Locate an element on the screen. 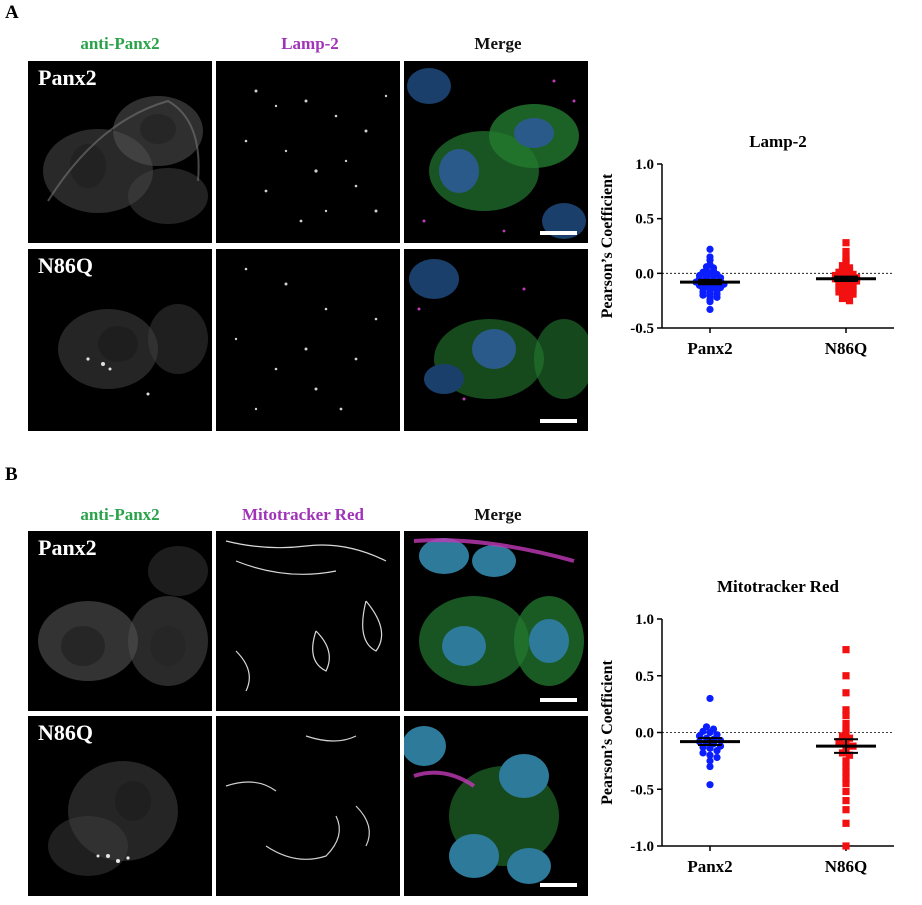  row-label-panx2-a: Panx2 is located at coordinates (67, 77).